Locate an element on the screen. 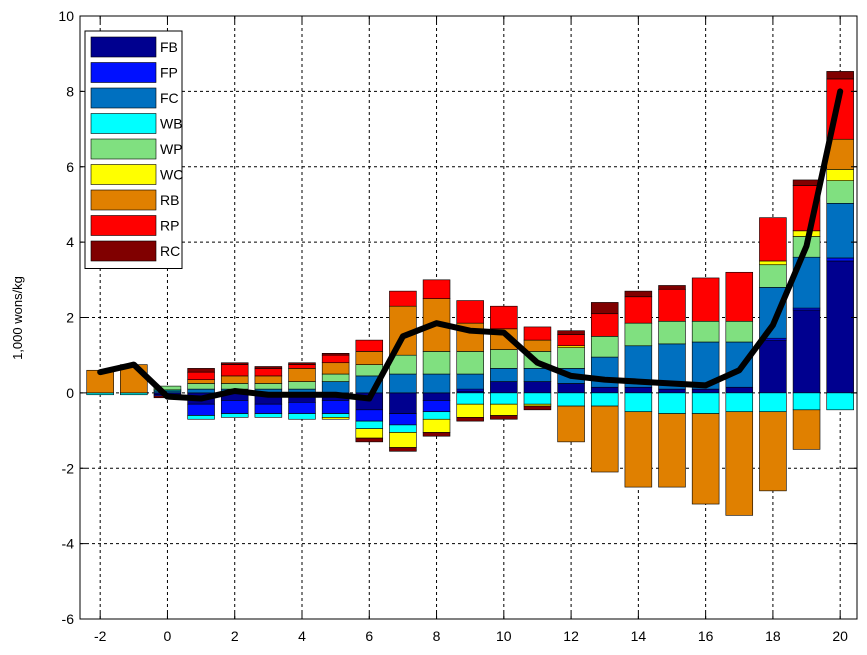  legend-label-rp: RP is located at coordinates (169, 226).